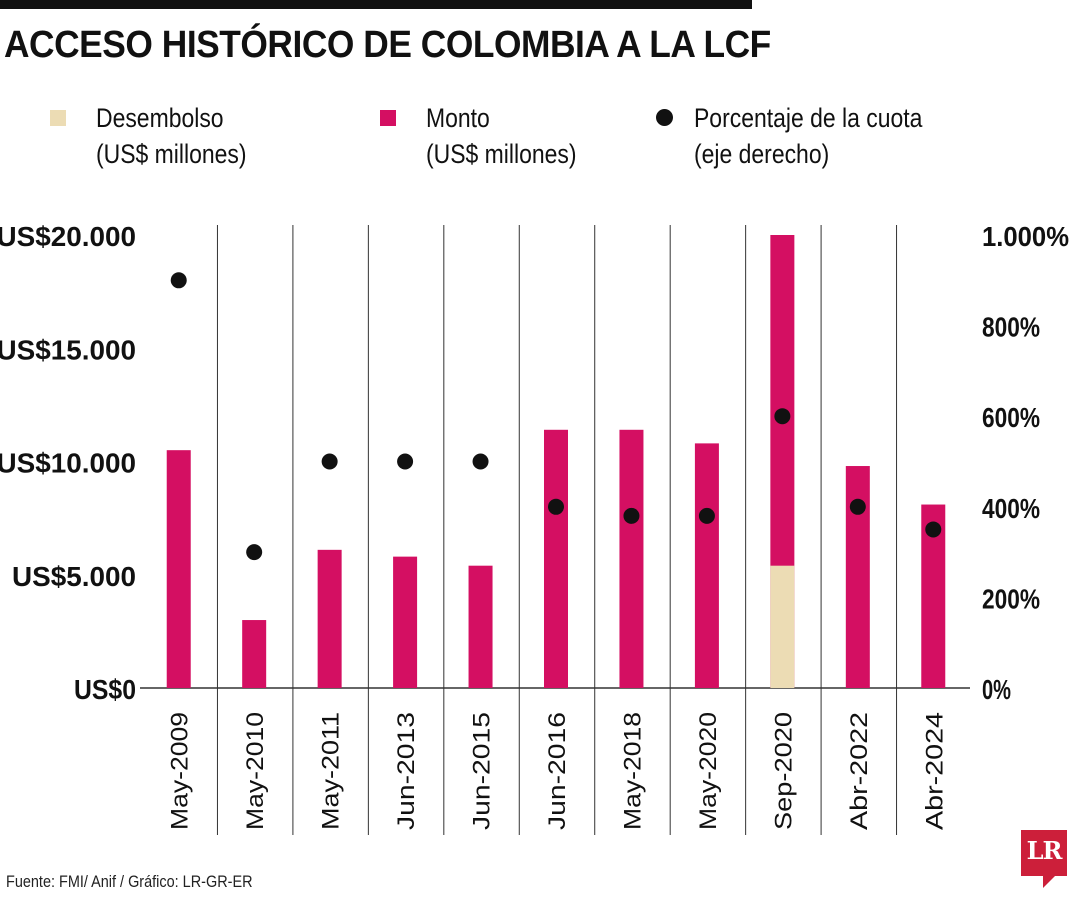 The width and height of the screenshot is (1080, 900). What do you see at coordinates (708, 771) in the screenshot?
I see `category-tick-label: May-2020` at bounding box center [708, 771].